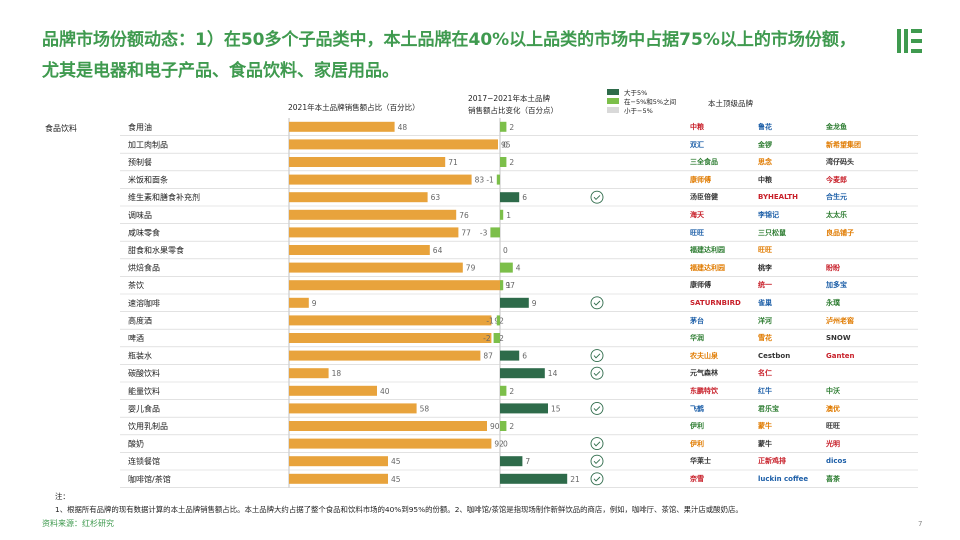  I want to click on source-text: 资料来源：红杉研究, so click(78, 523).